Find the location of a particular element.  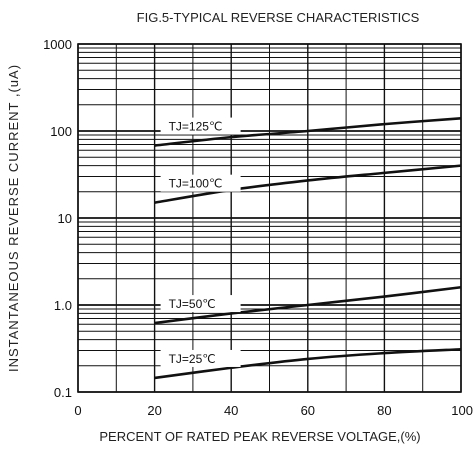

series-label: TJ=50℃ is located at coordinates (192, 304).